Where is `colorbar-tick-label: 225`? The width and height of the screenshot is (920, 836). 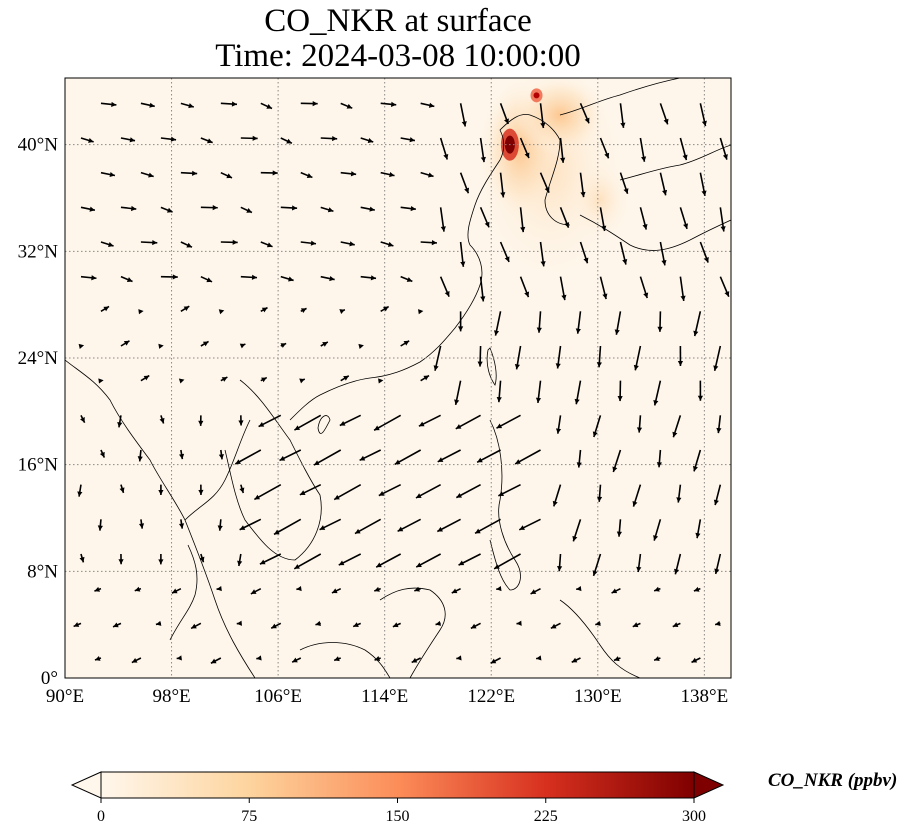 colorbar-tick-label: 225 is located at coordinates (546, 816).